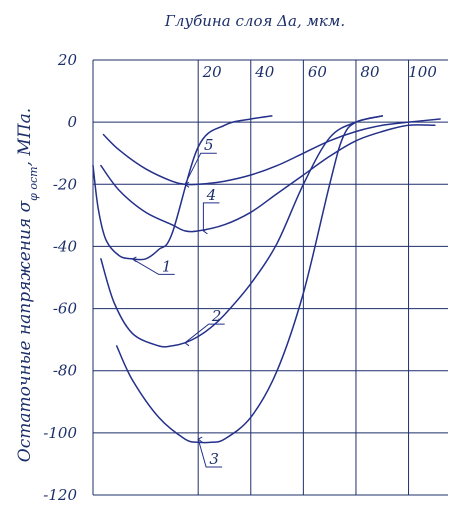 The width and height of the screenshot is (474, 511). I want to click on x-tick-label: 60, so click(318, 72).